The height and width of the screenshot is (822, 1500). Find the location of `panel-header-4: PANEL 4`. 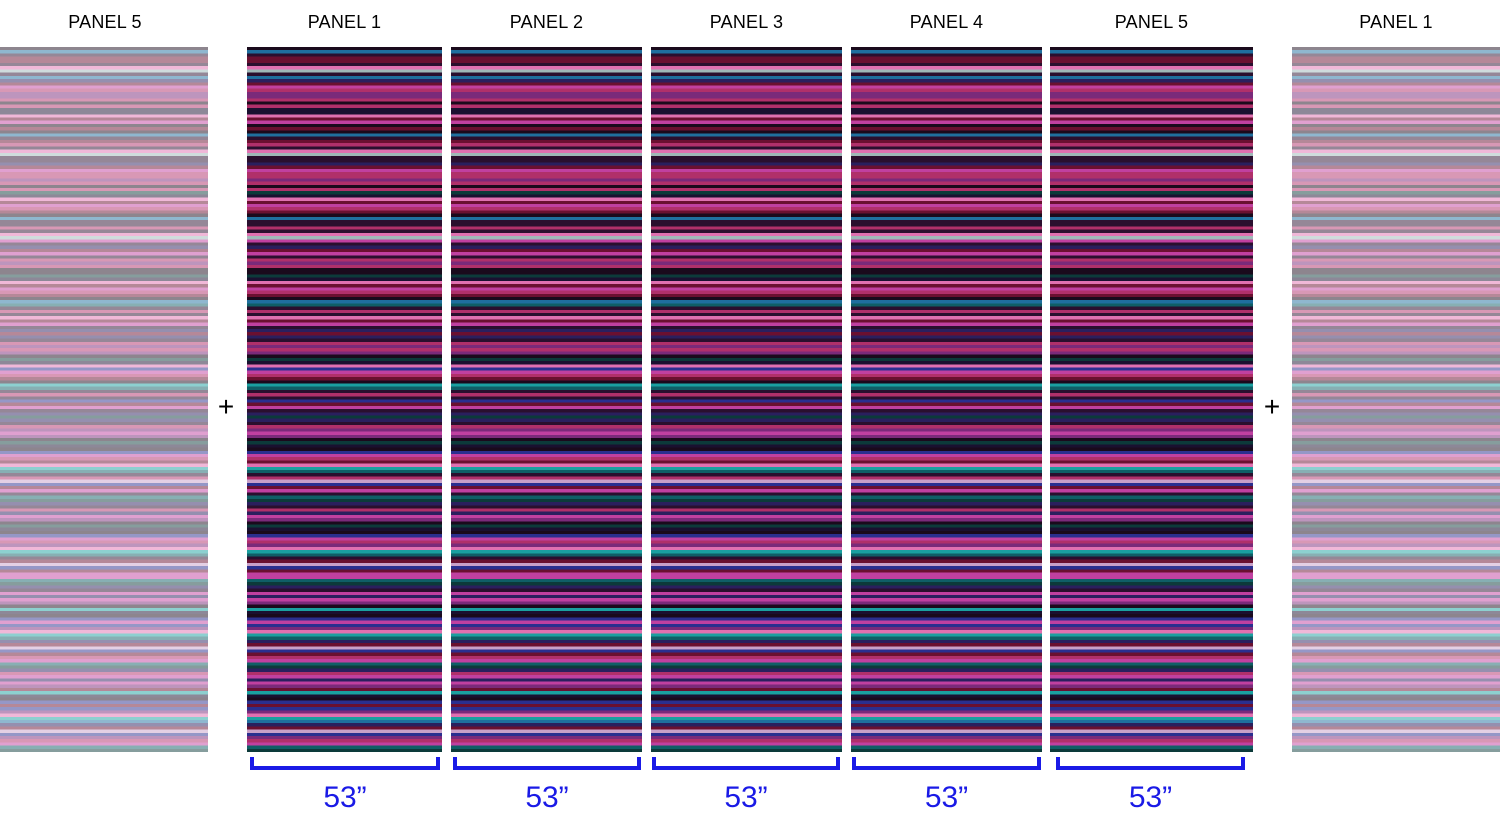

panel-header-4: PANEL 4 is located at coordinates (946, 22).